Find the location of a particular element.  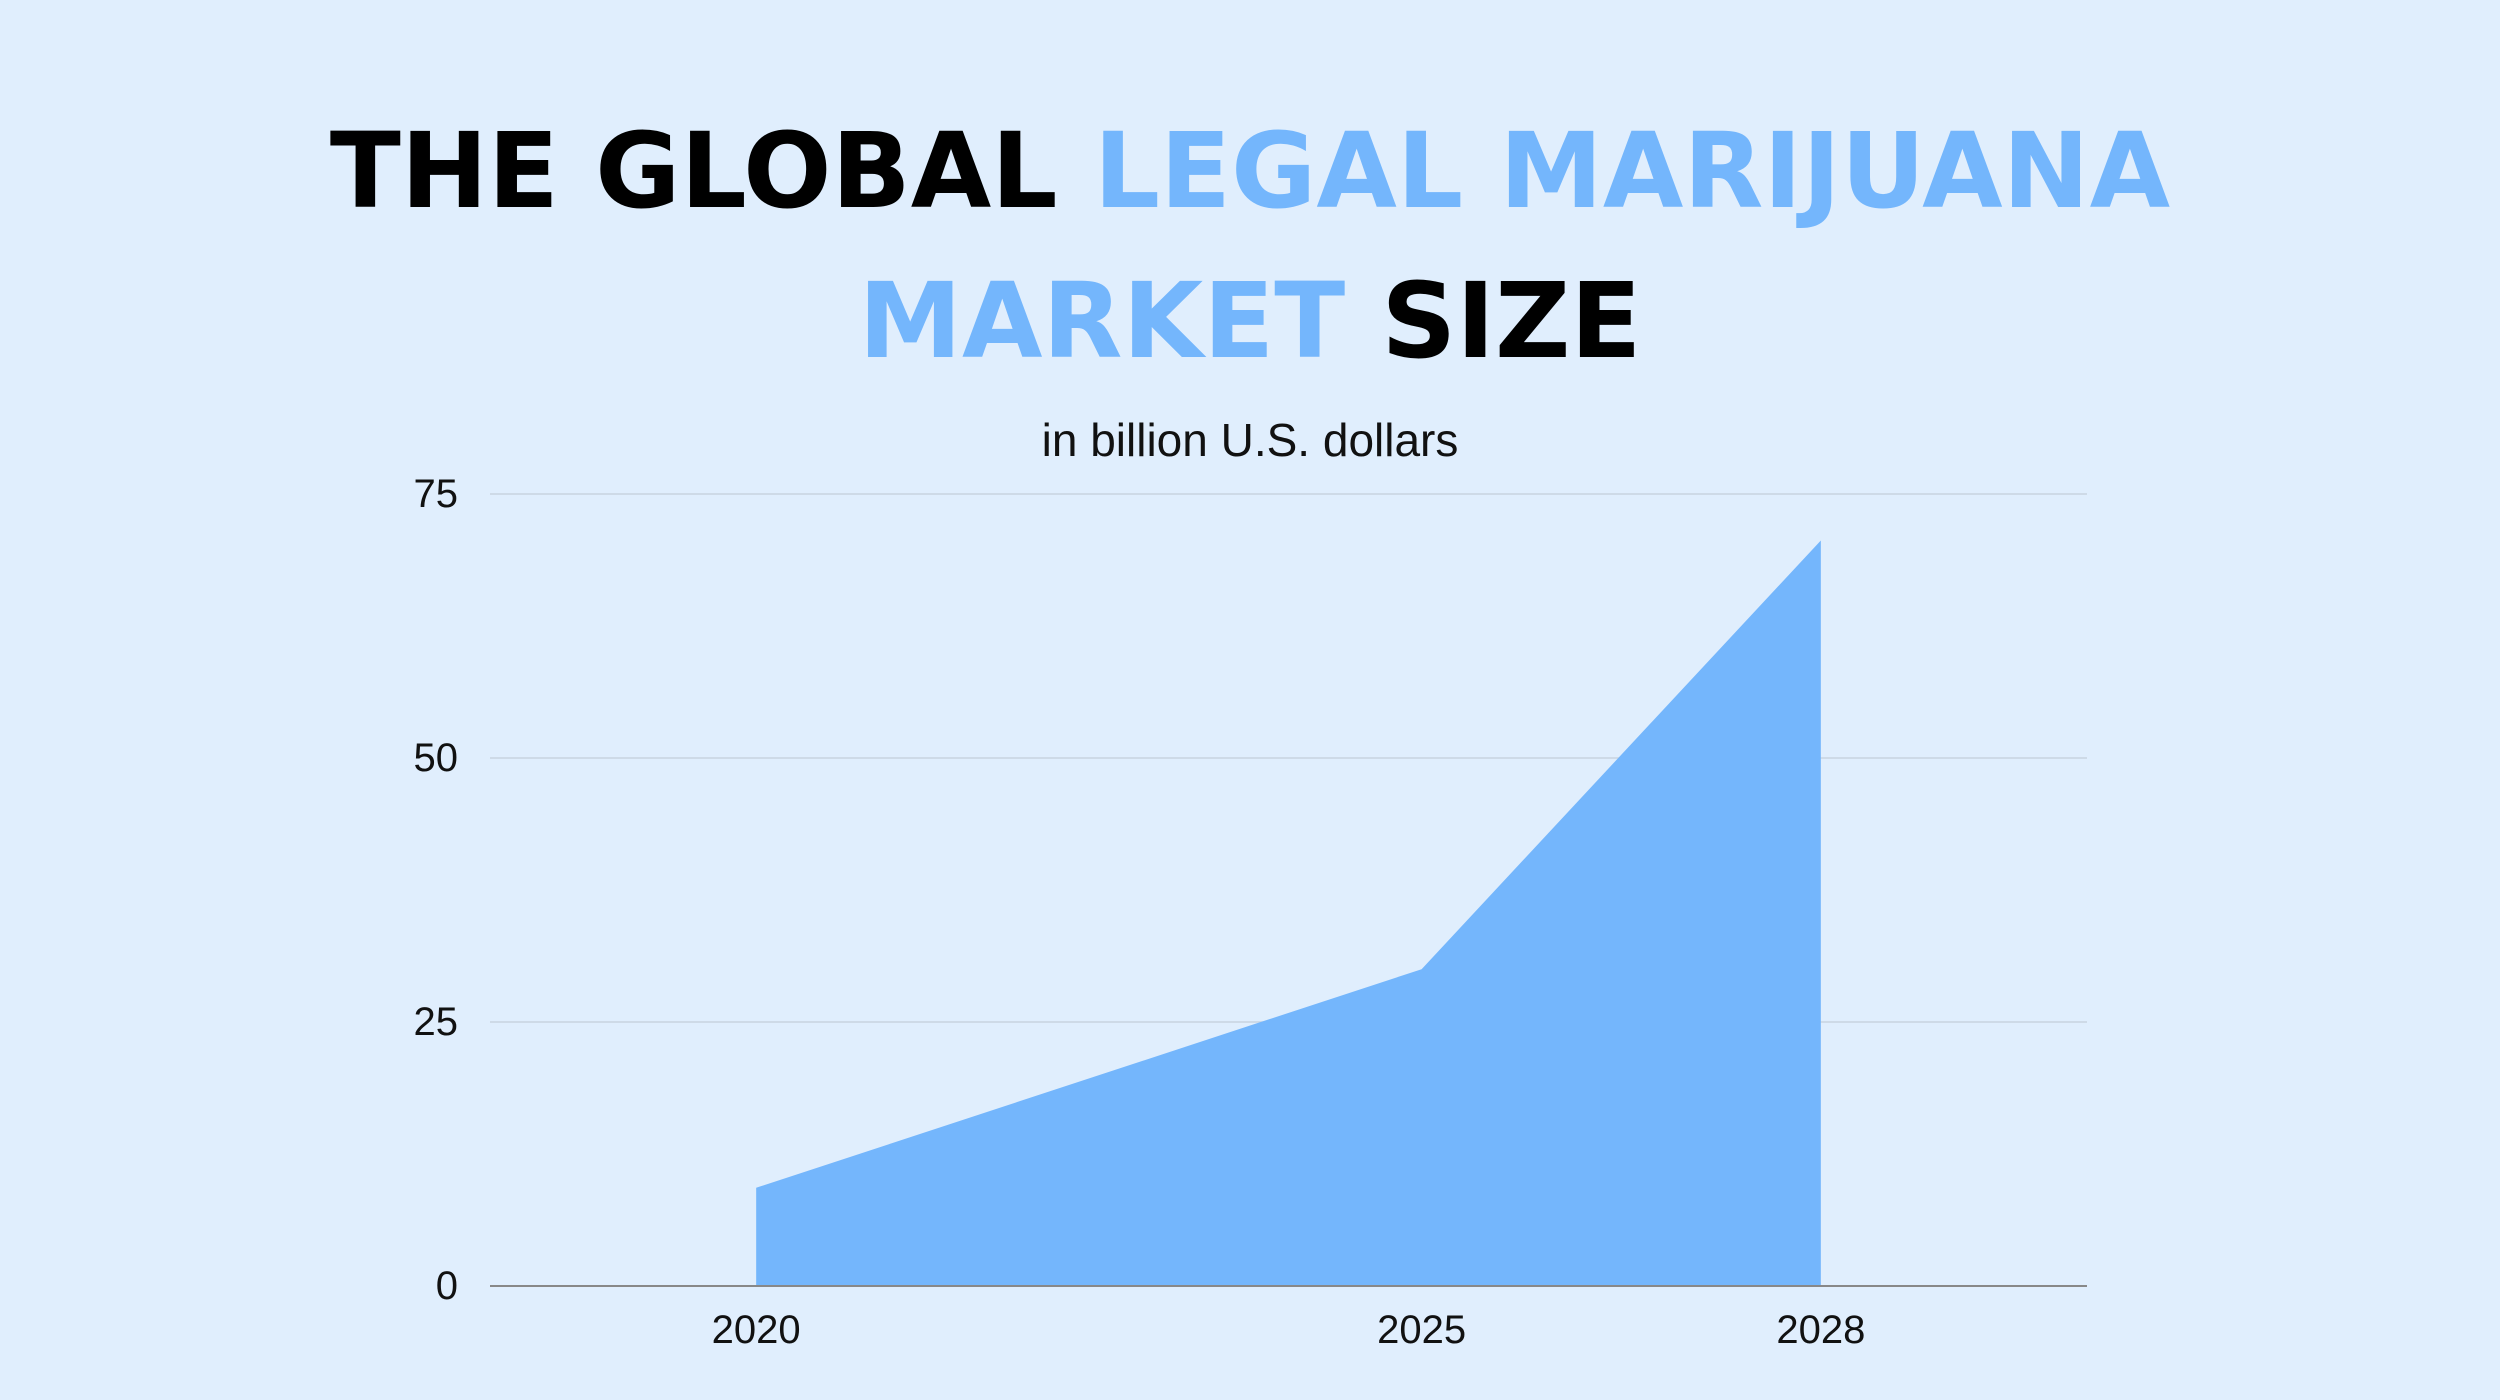

title-segment-highlight: MARKET is located at coordinates (1102, 321).